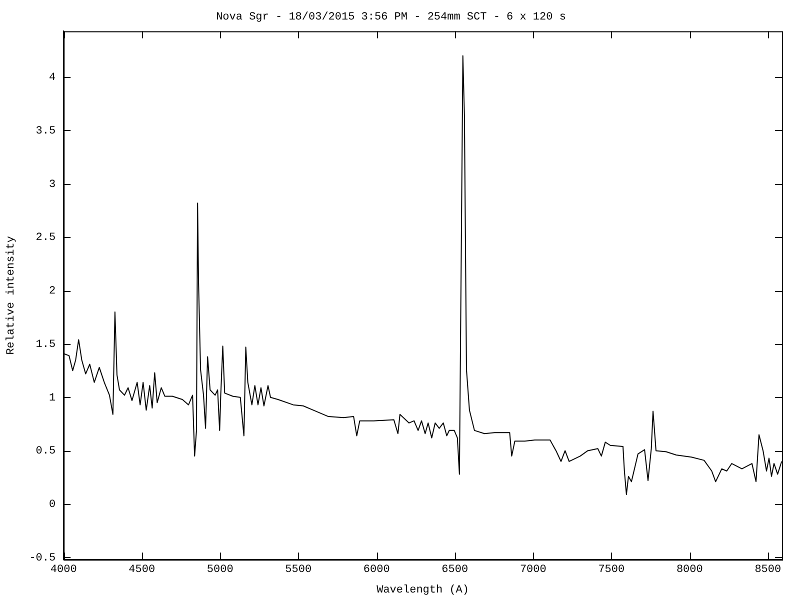 The image size is (800, 600). I want to click on x-tick-label: 8500, so click(768, 570).